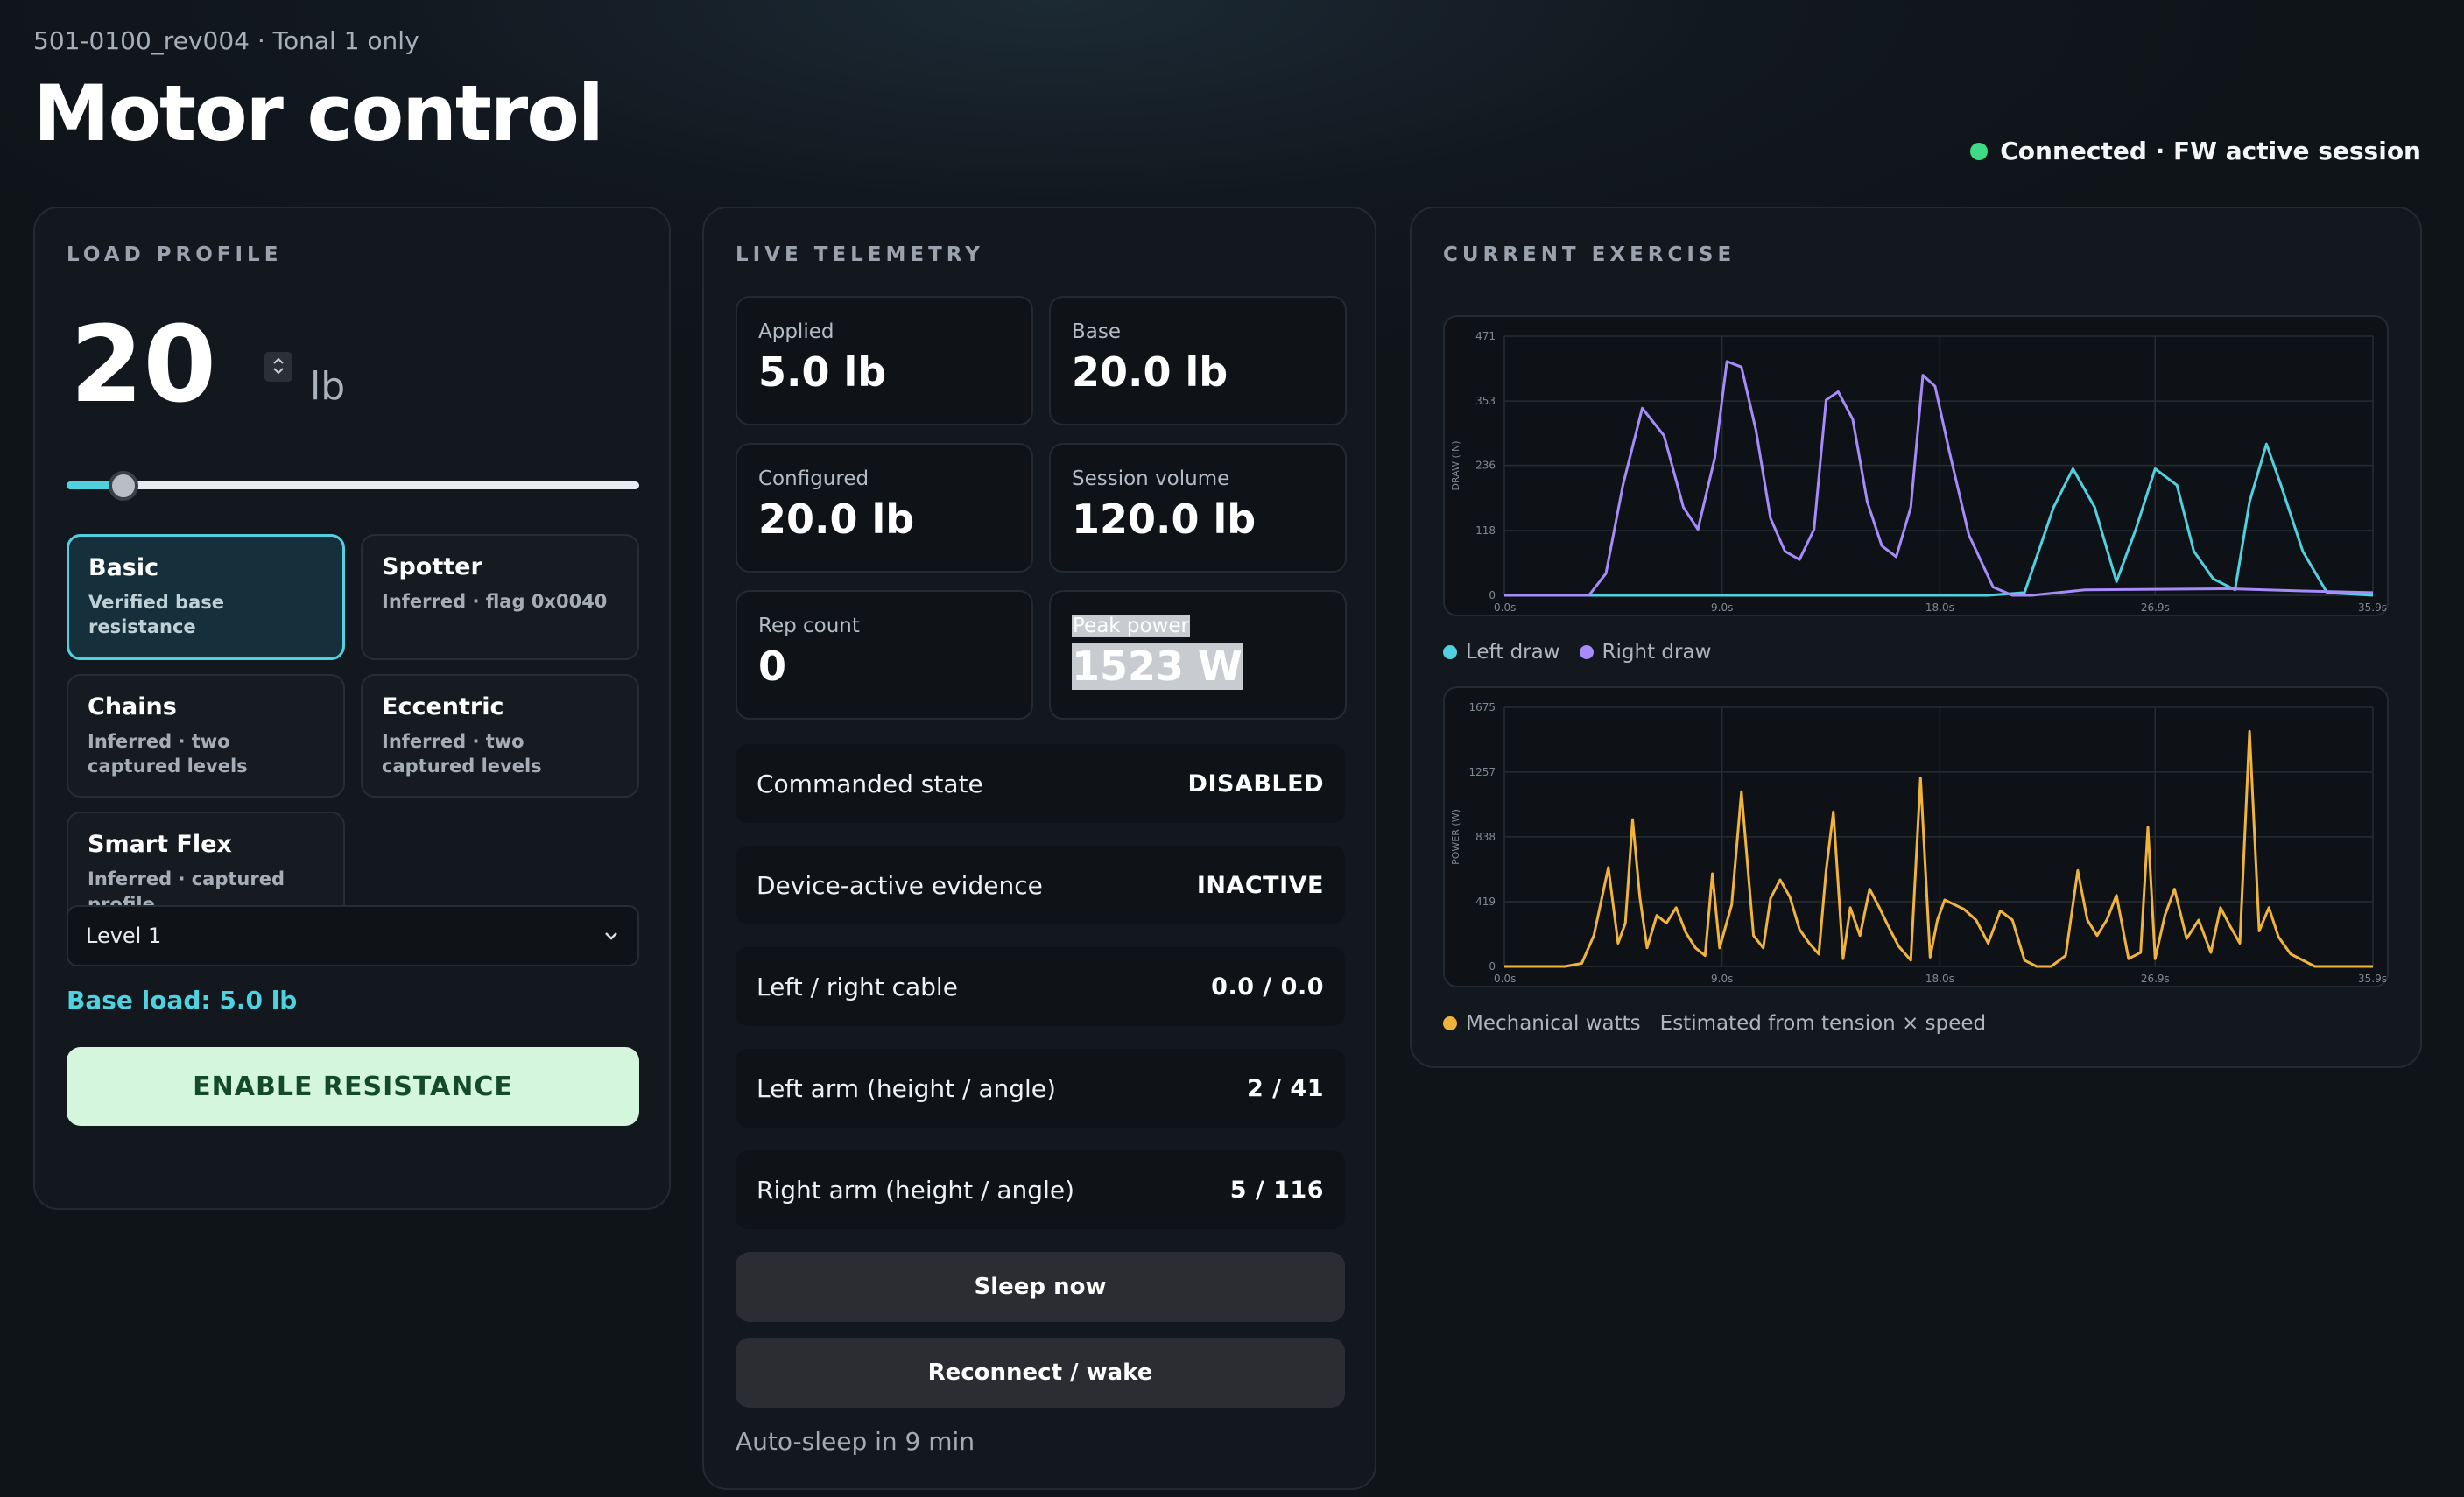  Describe the element at coordinates (1939, 519) in the screenshot. I see `series-line-left-draw` at that location.